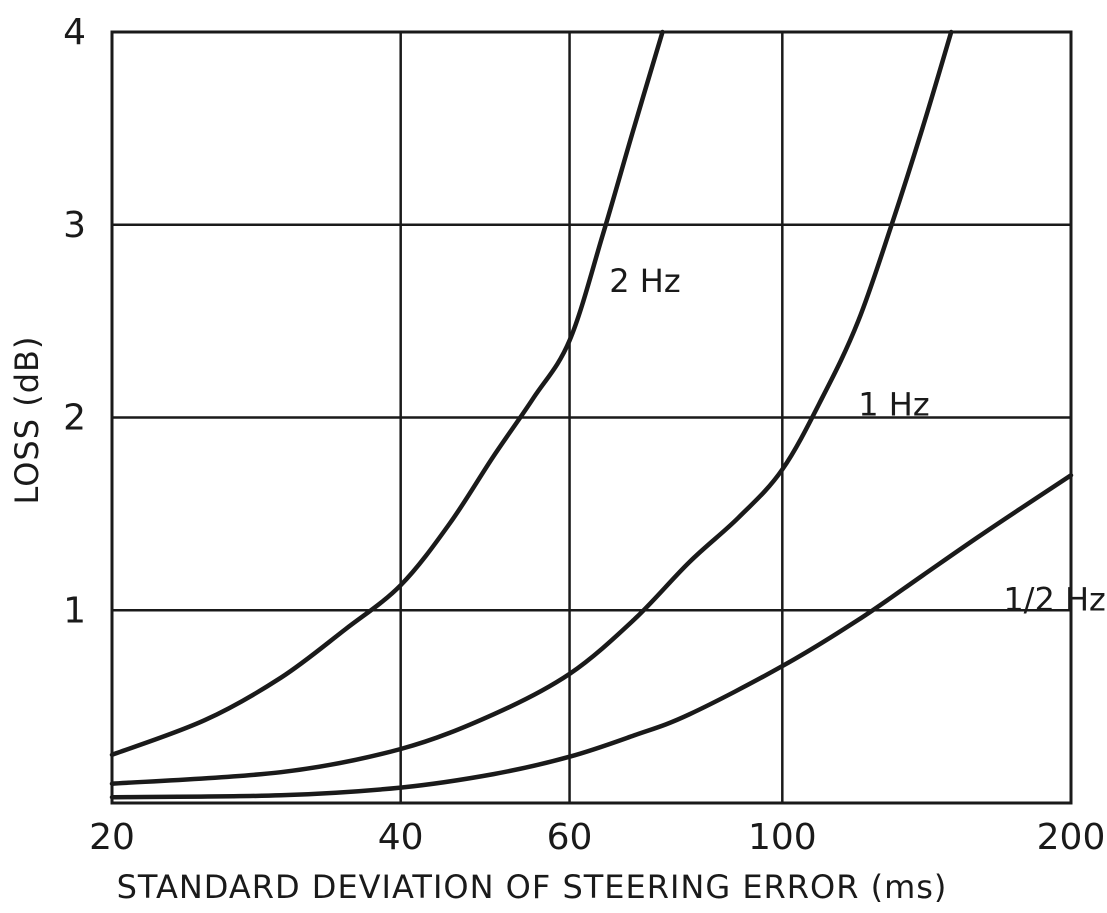 Image resolution: width=1107 pixels, height=913 pixels. Describe the element at coordinates (570, 837) in the screenshot. I see `x-tick-label-60: 60` at that location.